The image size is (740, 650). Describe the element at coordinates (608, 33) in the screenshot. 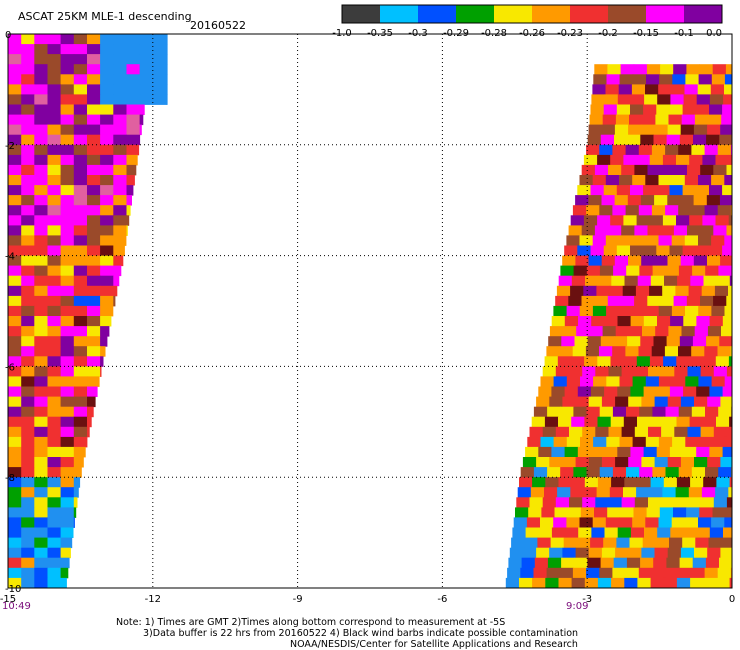

I see `colorbar-tick-label: -0.2` at that location.